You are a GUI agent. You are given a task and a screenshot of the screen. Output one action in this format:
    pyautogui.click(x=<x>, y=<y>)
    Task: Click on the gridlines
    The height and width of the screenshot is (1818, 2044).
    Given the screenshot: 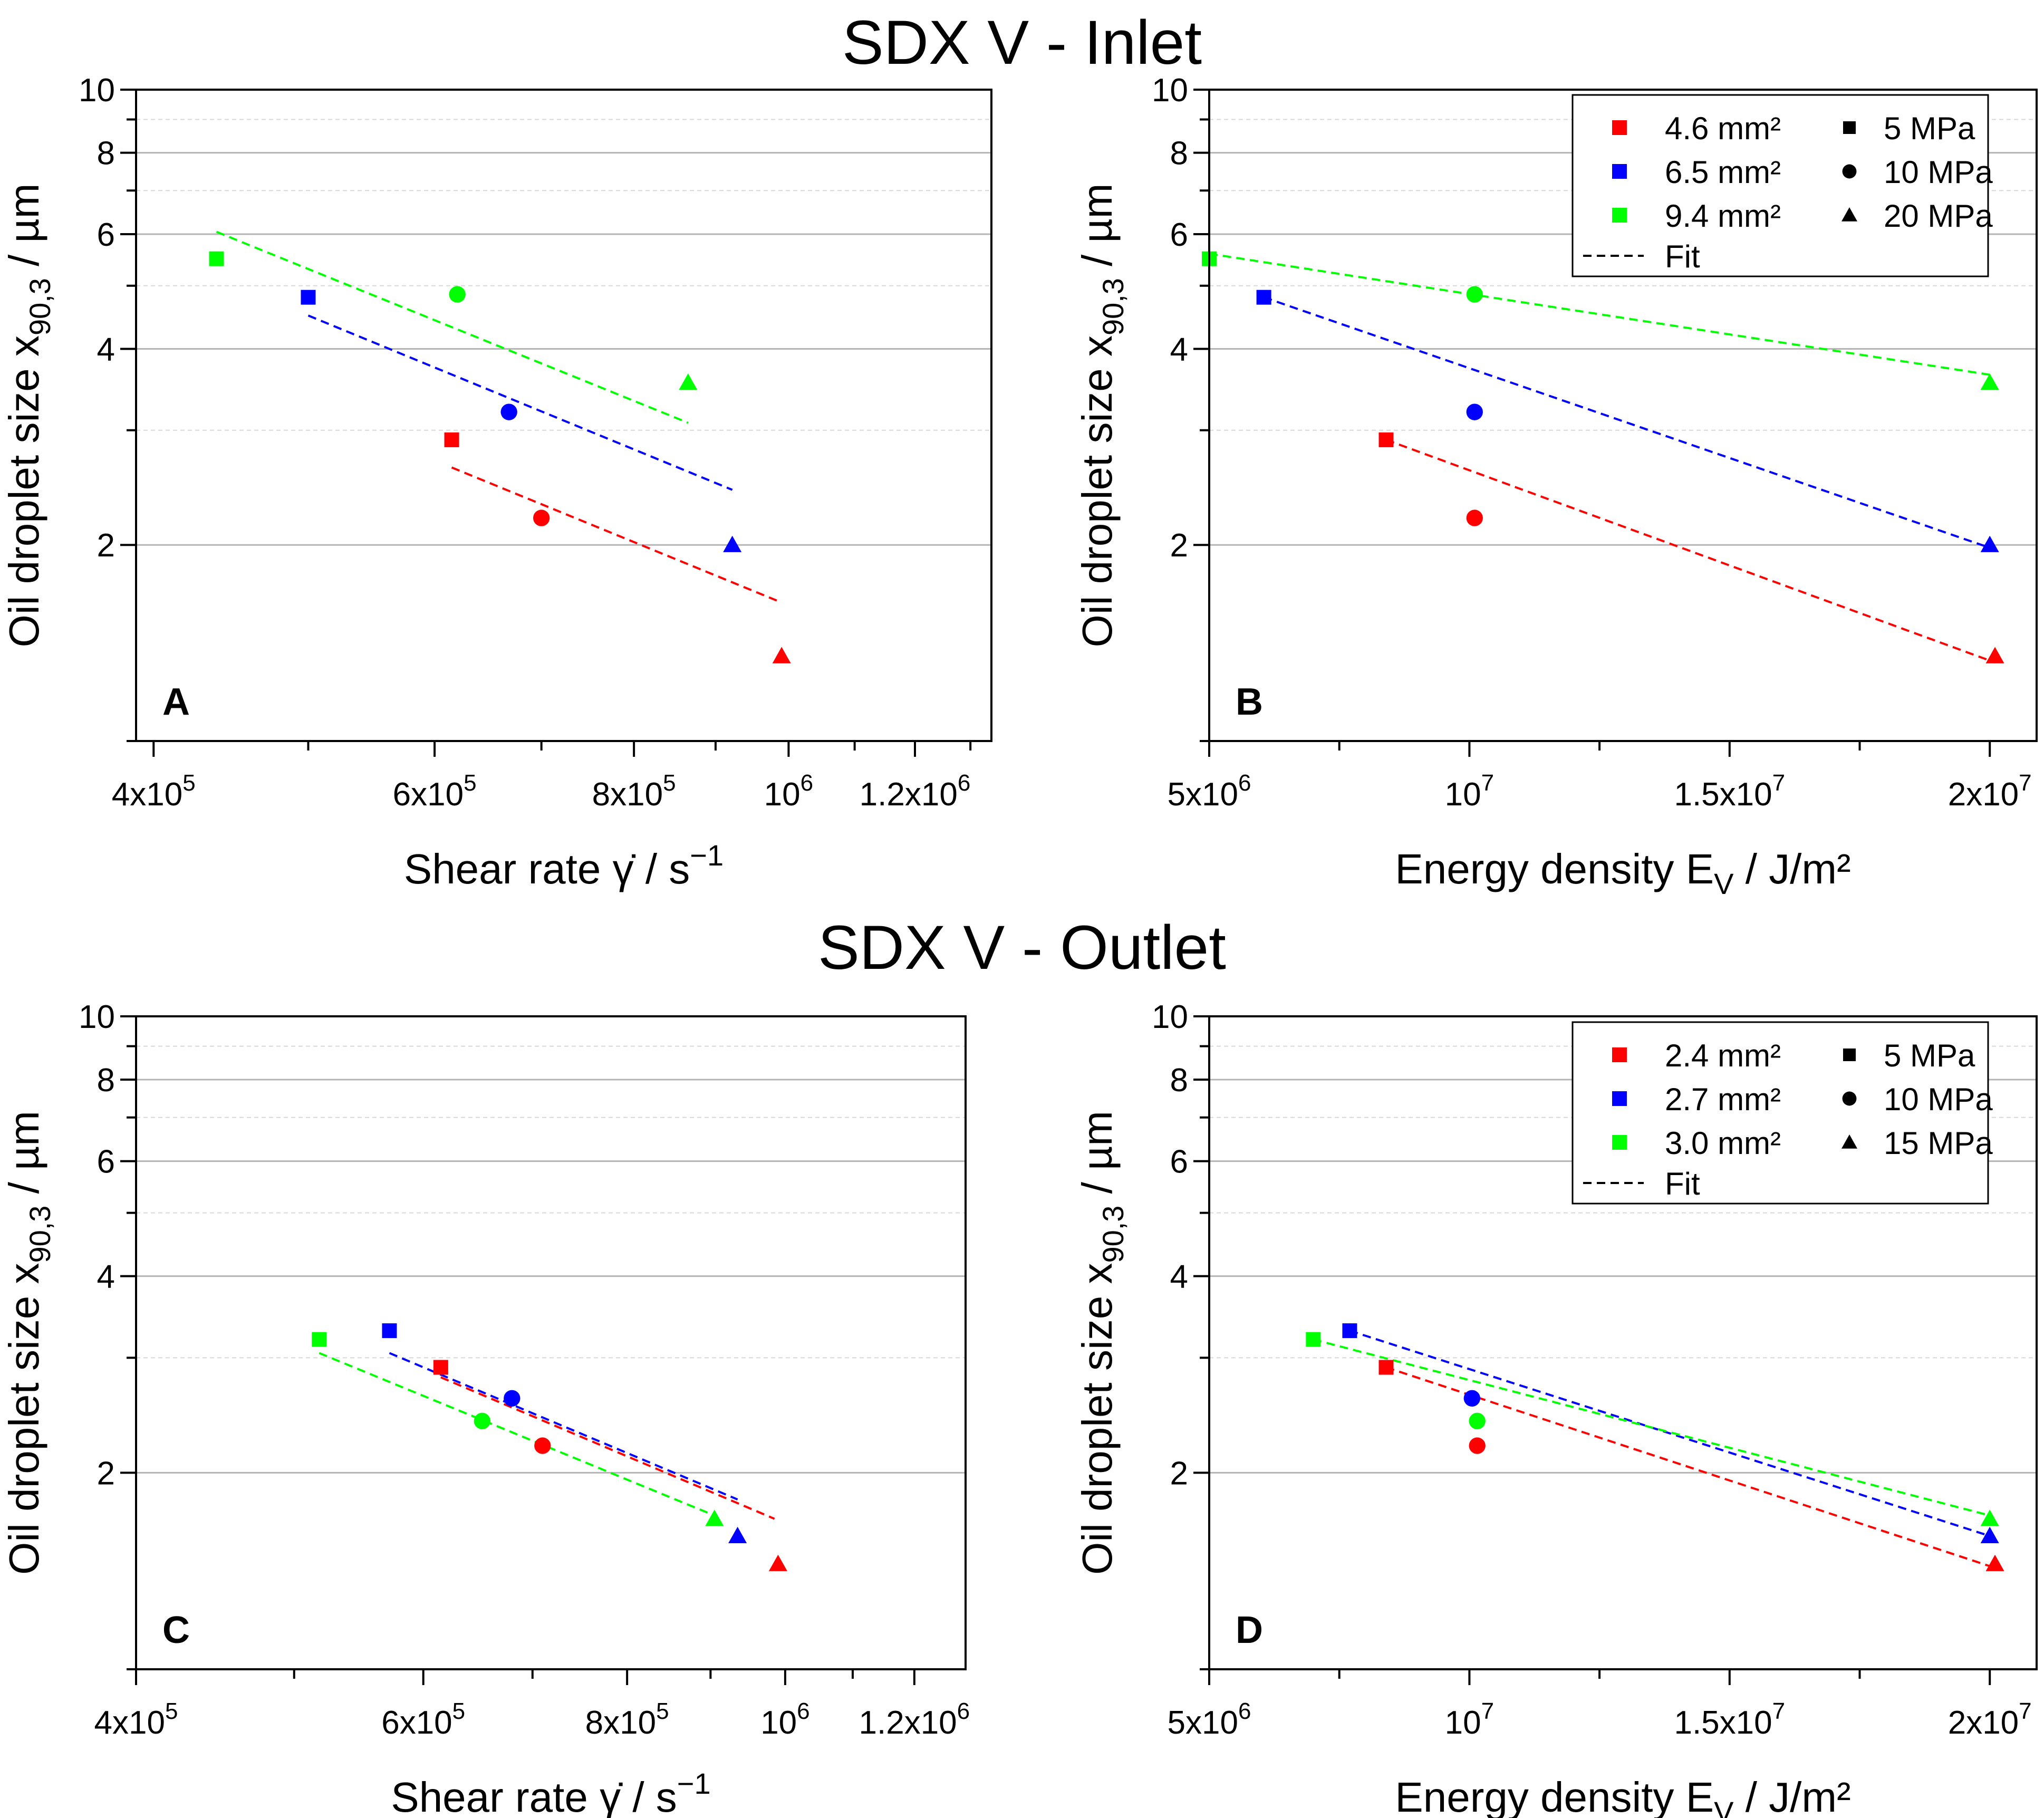 What is the action you would take?
    pyautogui.click(x=564, y=332)
    